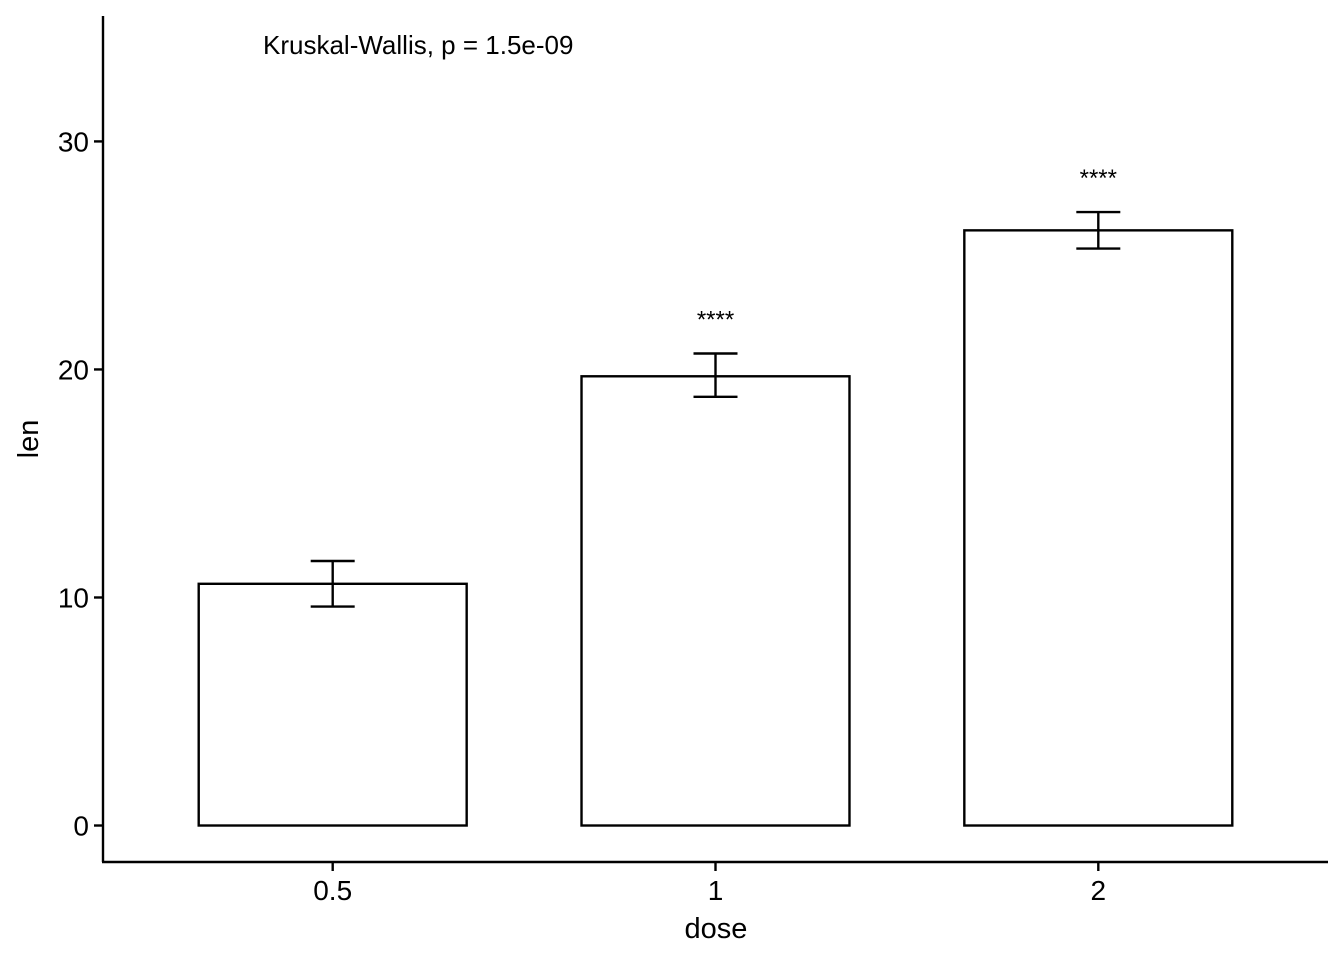 This screenshot has width=1344, height=965. Describe the element at coordinates (907, 249) in the screenshot. I see `significance-labels-layer: **** ****` at that location.